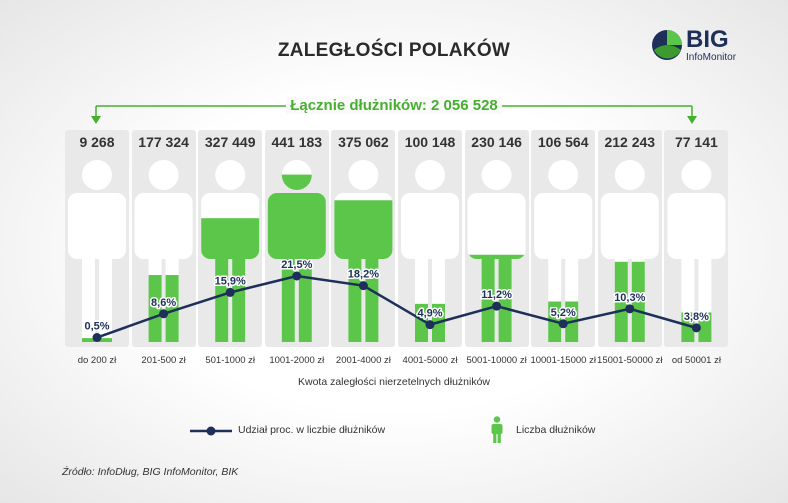 This screenshot has height=503, width=788. I want to click on legend-count-label: Liczba dłużników, so click(556, 430).